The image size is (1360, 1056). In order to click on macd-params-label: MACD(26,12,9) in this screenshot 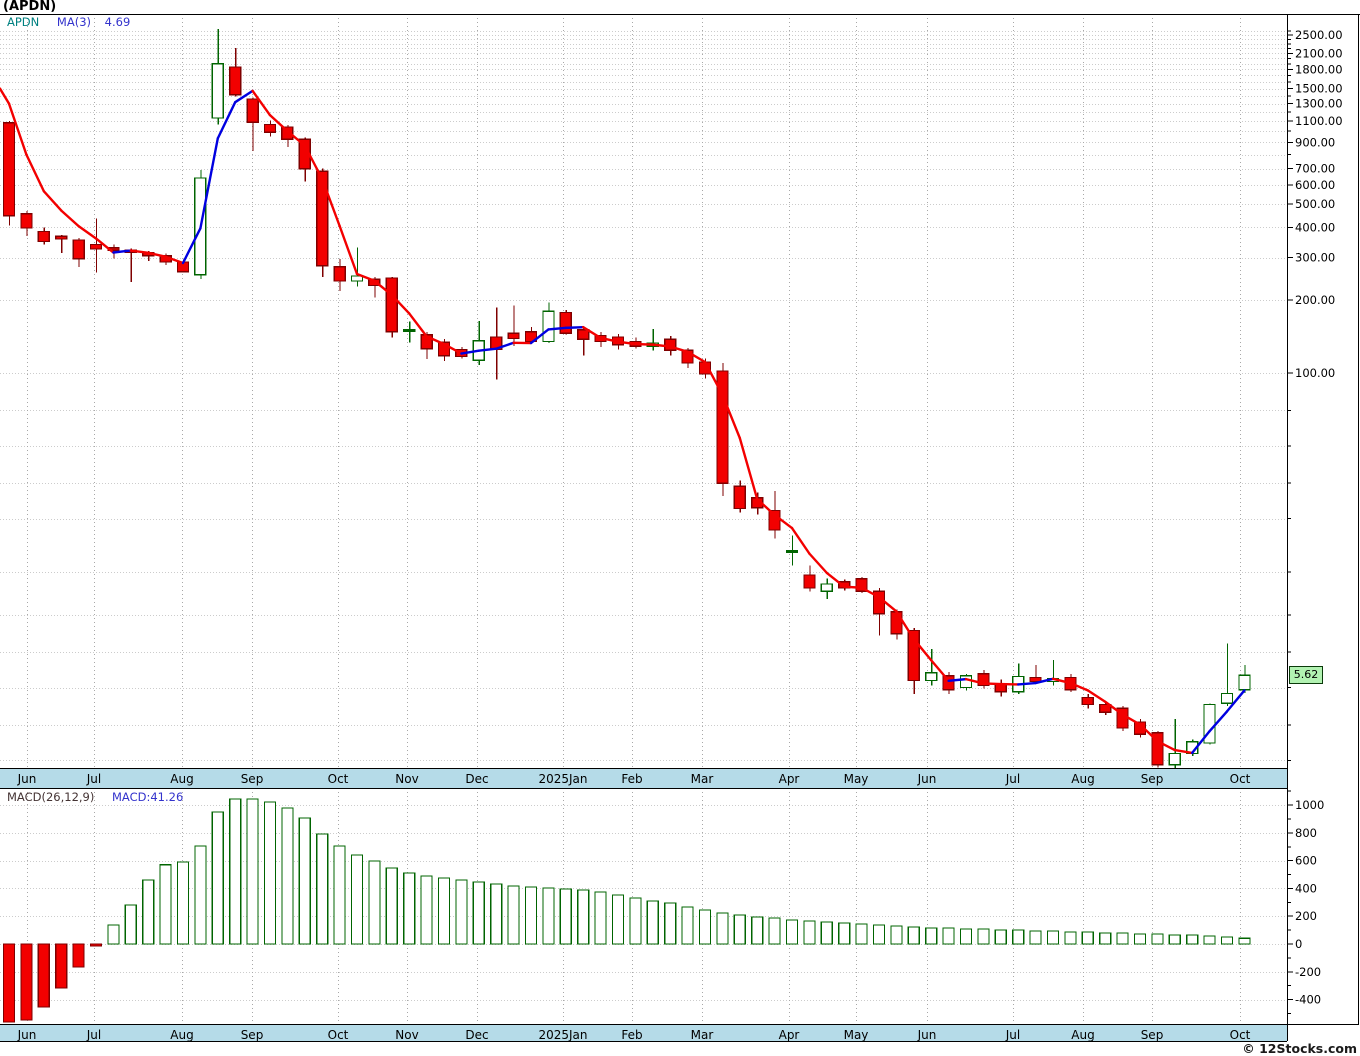, I will do `click(51, 797)`.